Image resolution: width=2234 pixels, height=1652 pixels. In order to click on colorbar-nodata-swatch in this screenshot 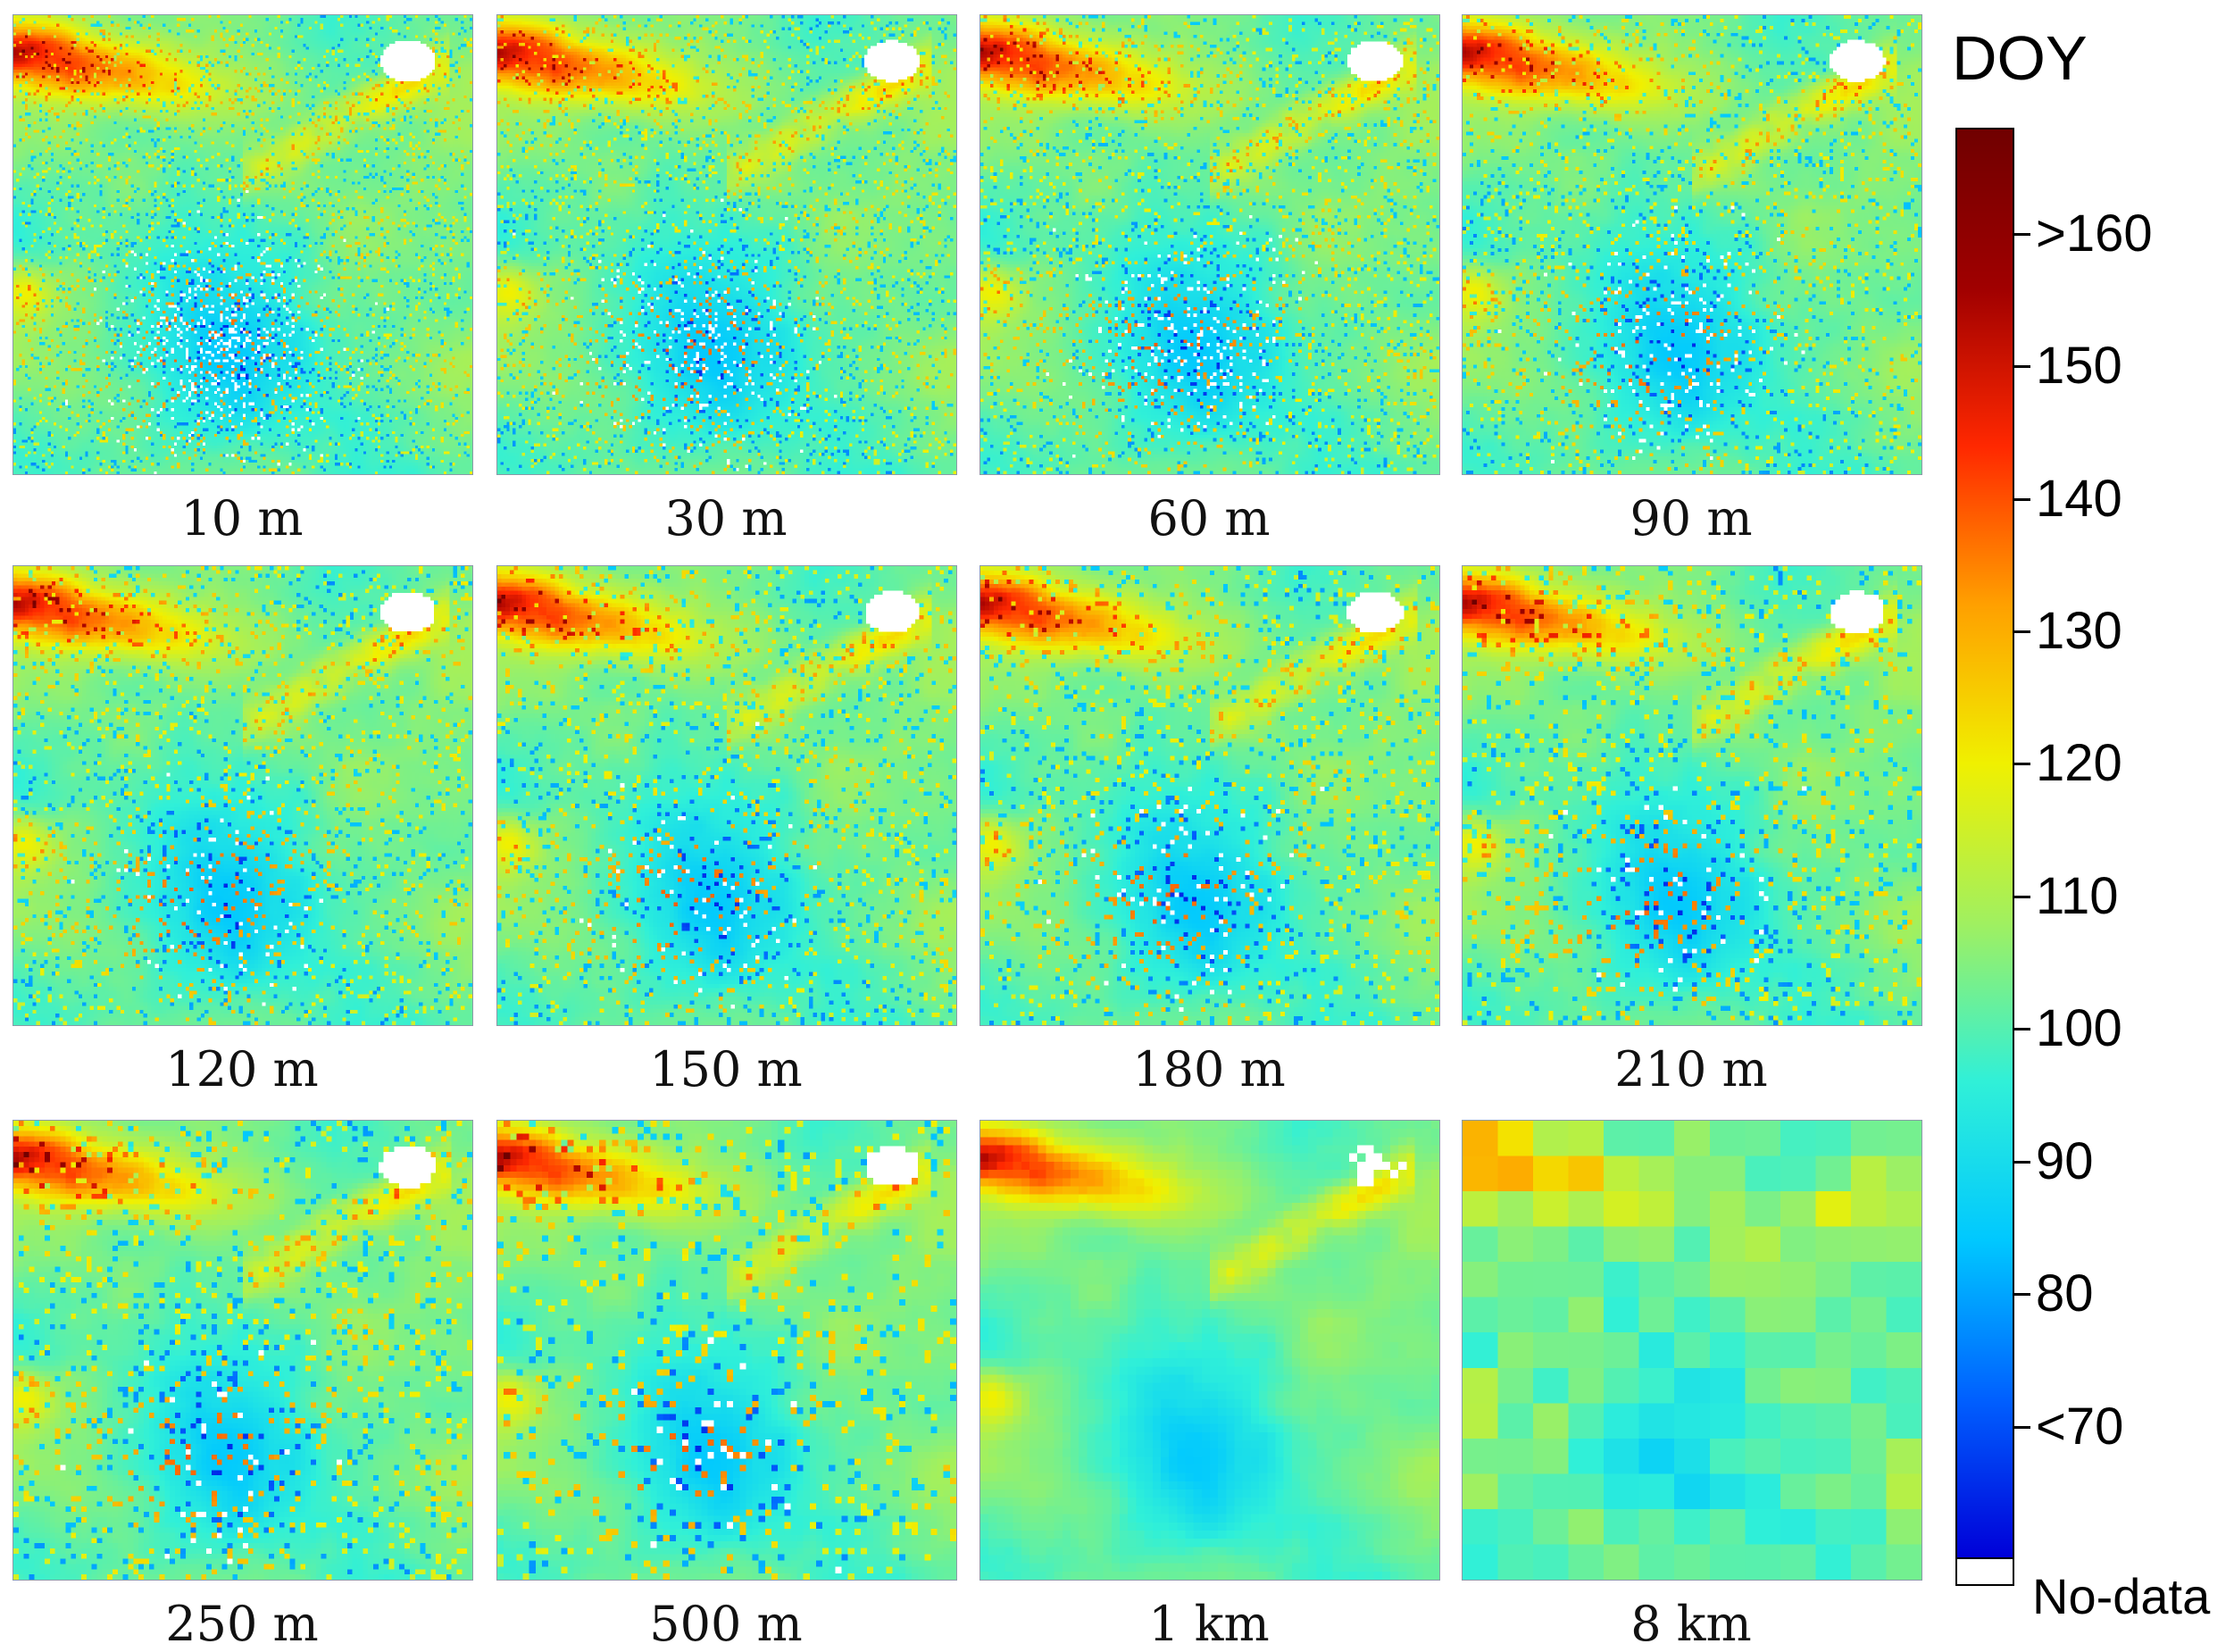, I will do `click(1984, 1572)`.